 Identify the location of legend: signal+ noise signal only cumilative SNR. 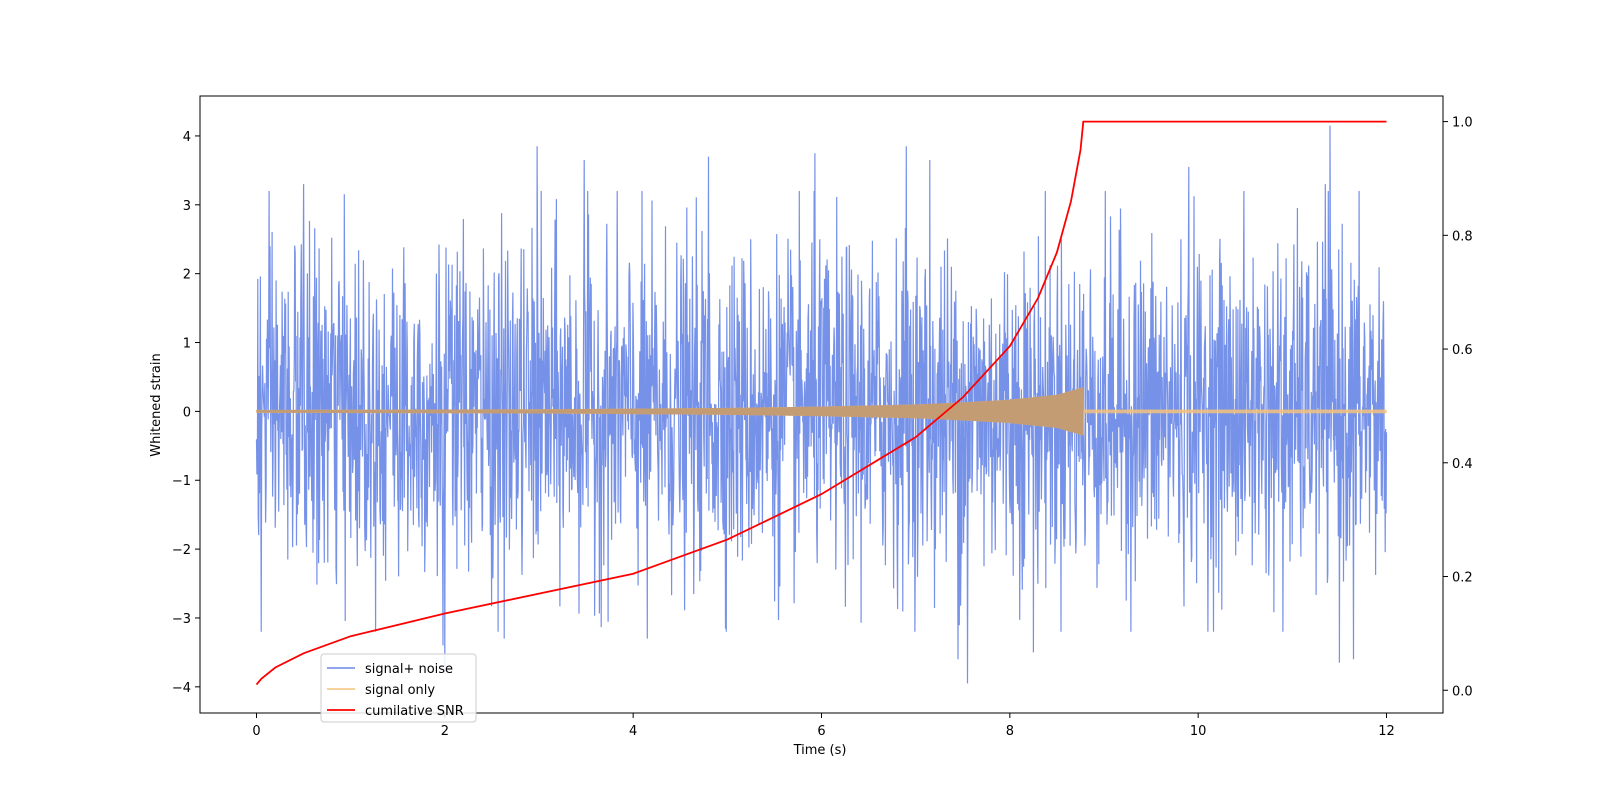
(398, 688).